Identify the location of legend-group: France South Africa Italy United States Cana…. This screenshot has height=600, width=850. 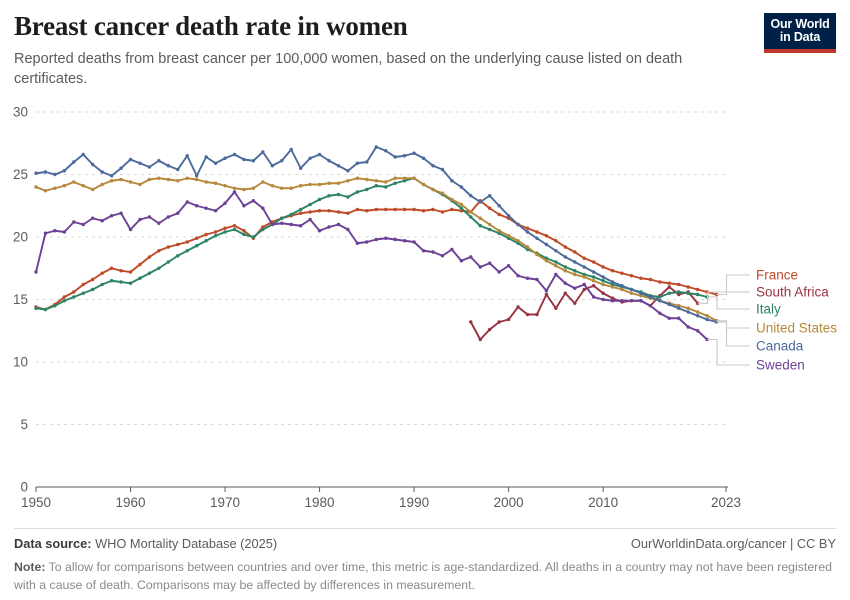
(767, 320).